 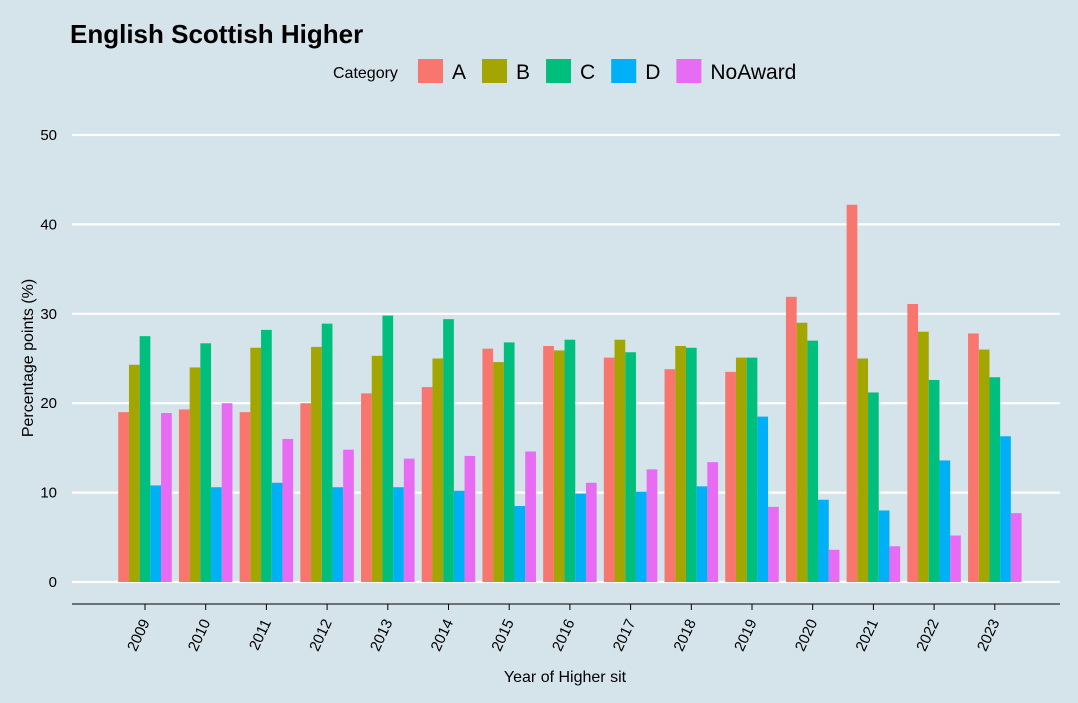 What do you see at coordinates (245, 497) in the screenshot?
I see `bar-A-2011` at bounding box center [245, 497].